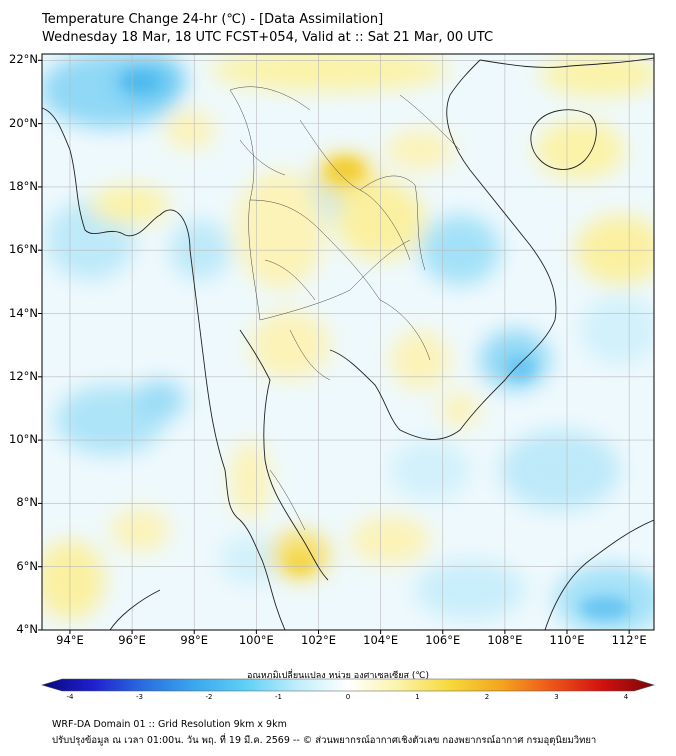  I want to click on lat-label: 6°N, so click(27, 565).